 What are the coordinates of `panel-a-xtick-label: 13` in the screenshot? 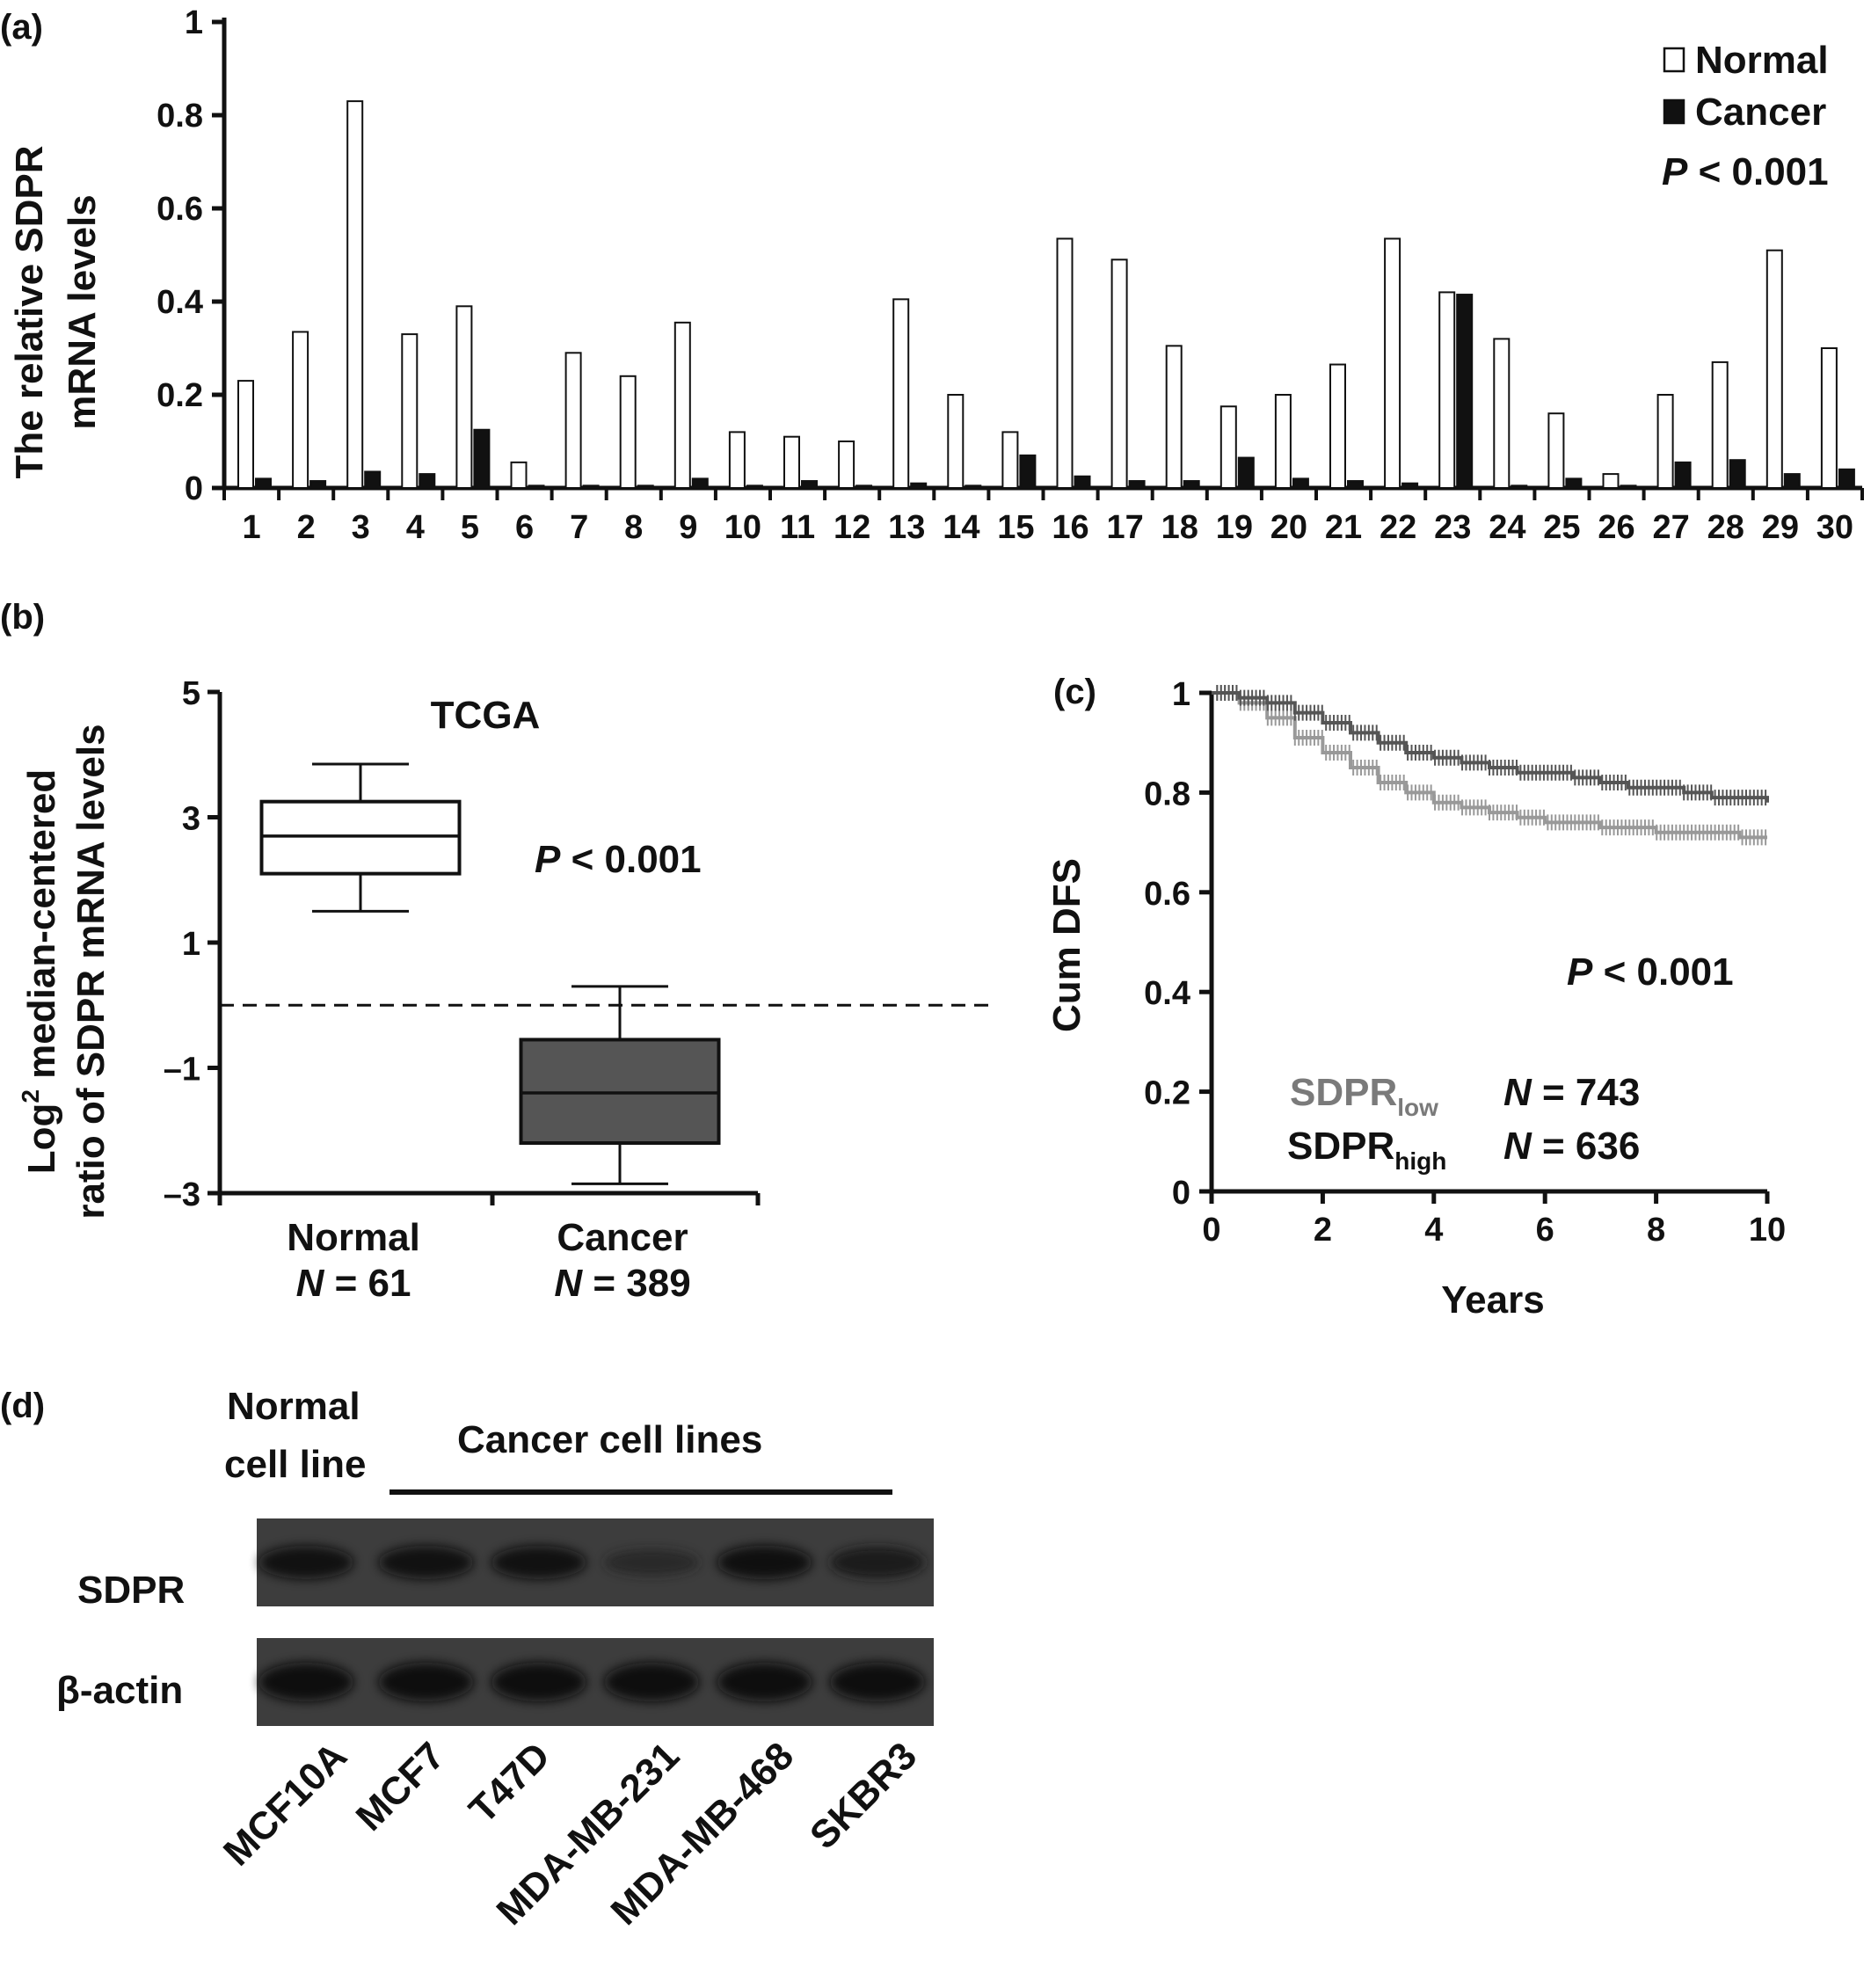 It's located at (906, 527).